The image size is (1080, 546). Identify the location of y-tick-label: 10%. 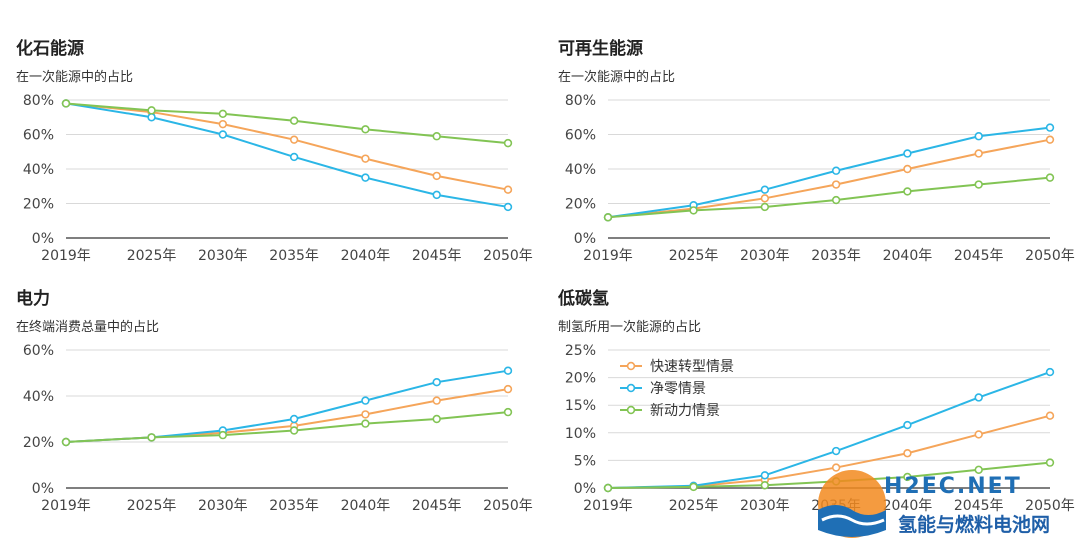
(580, 434).